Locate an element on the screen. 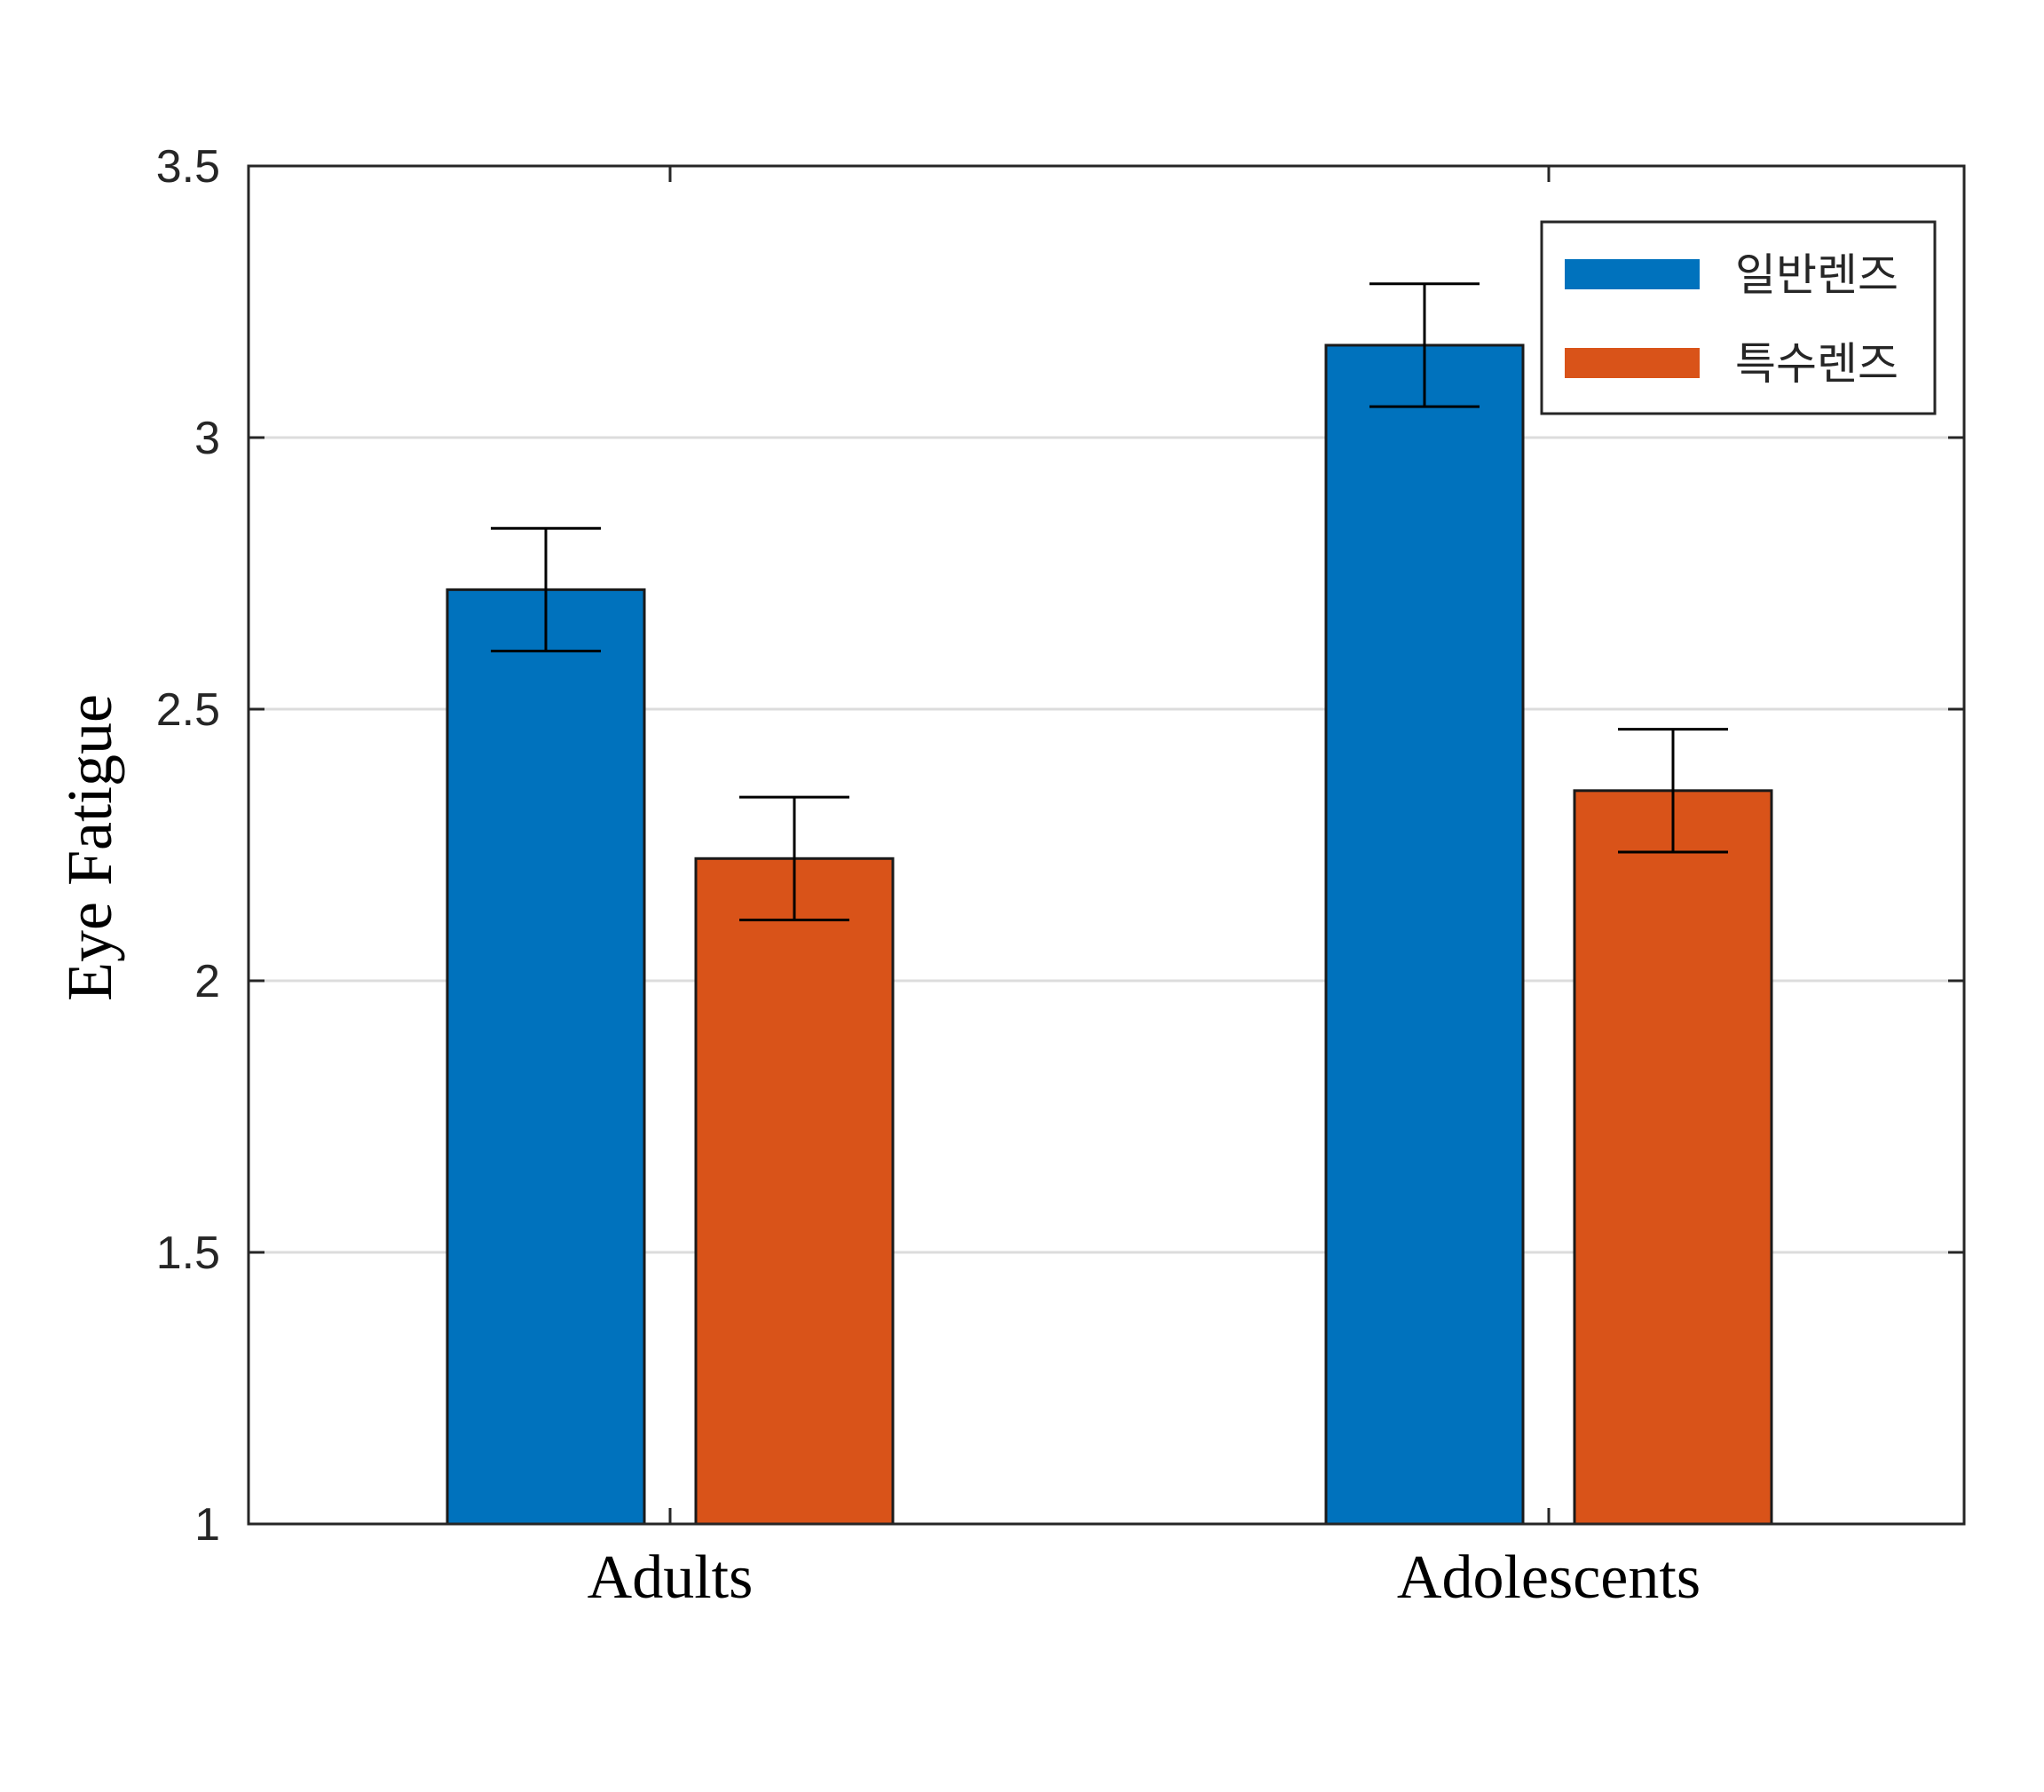  x-category-label-adolescents: Adolescents is located at coordinates (1549, 1577).